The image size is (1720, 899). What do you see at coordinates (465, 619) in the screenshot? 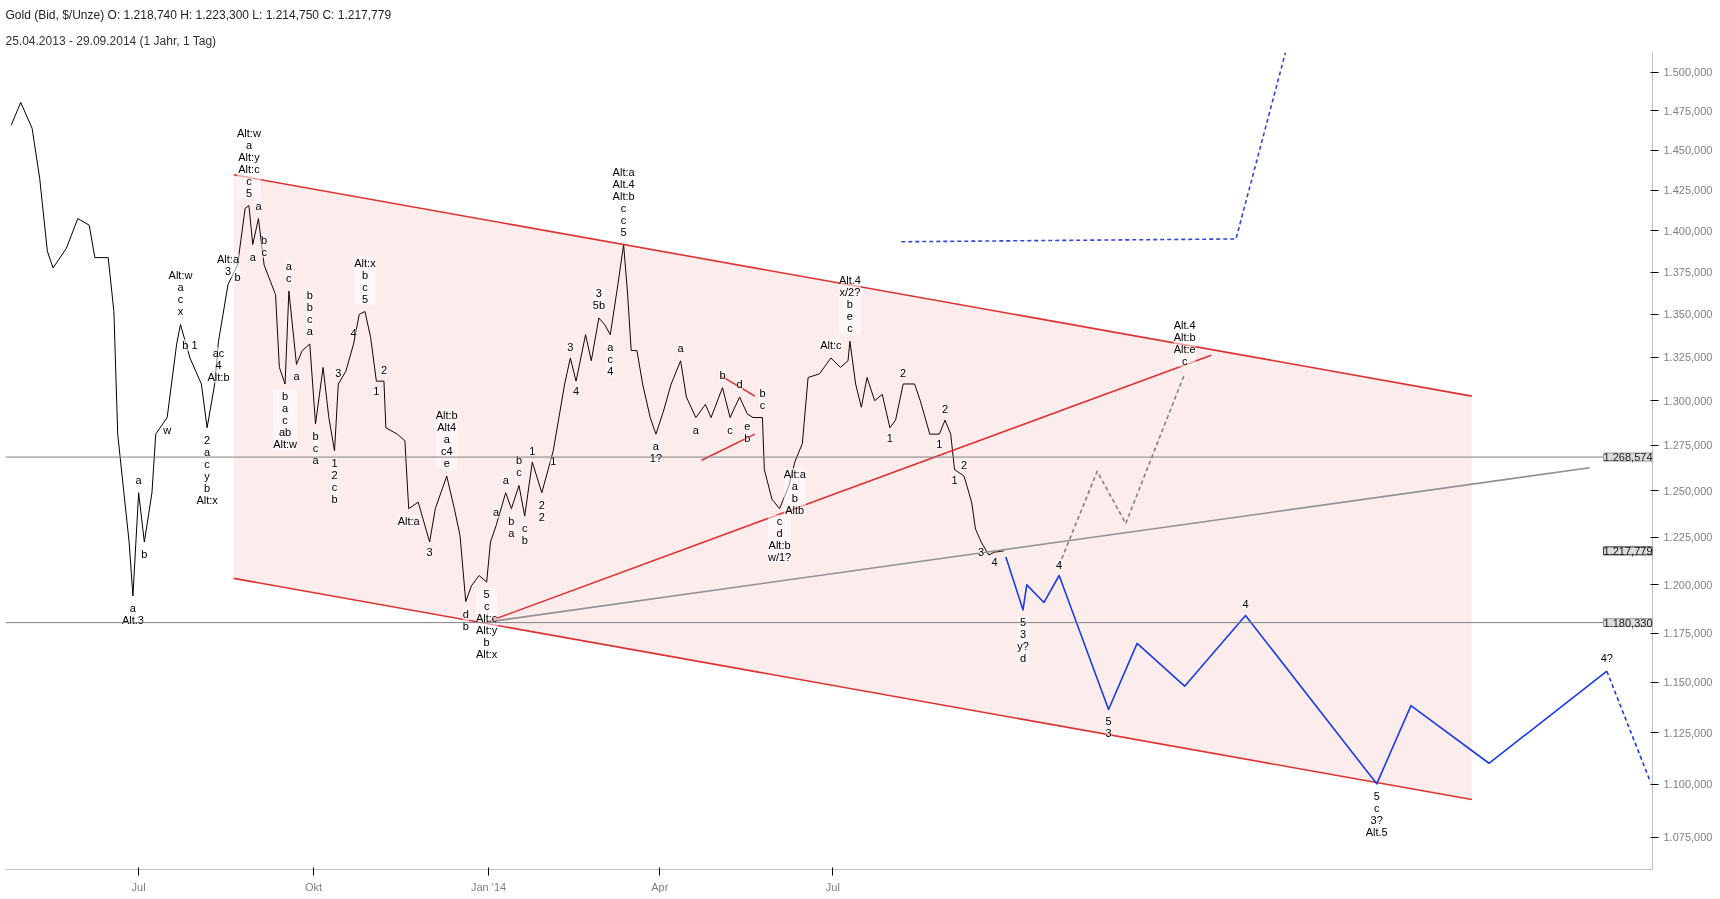
I see `annotation: d b` at bounding box center [465, 619].